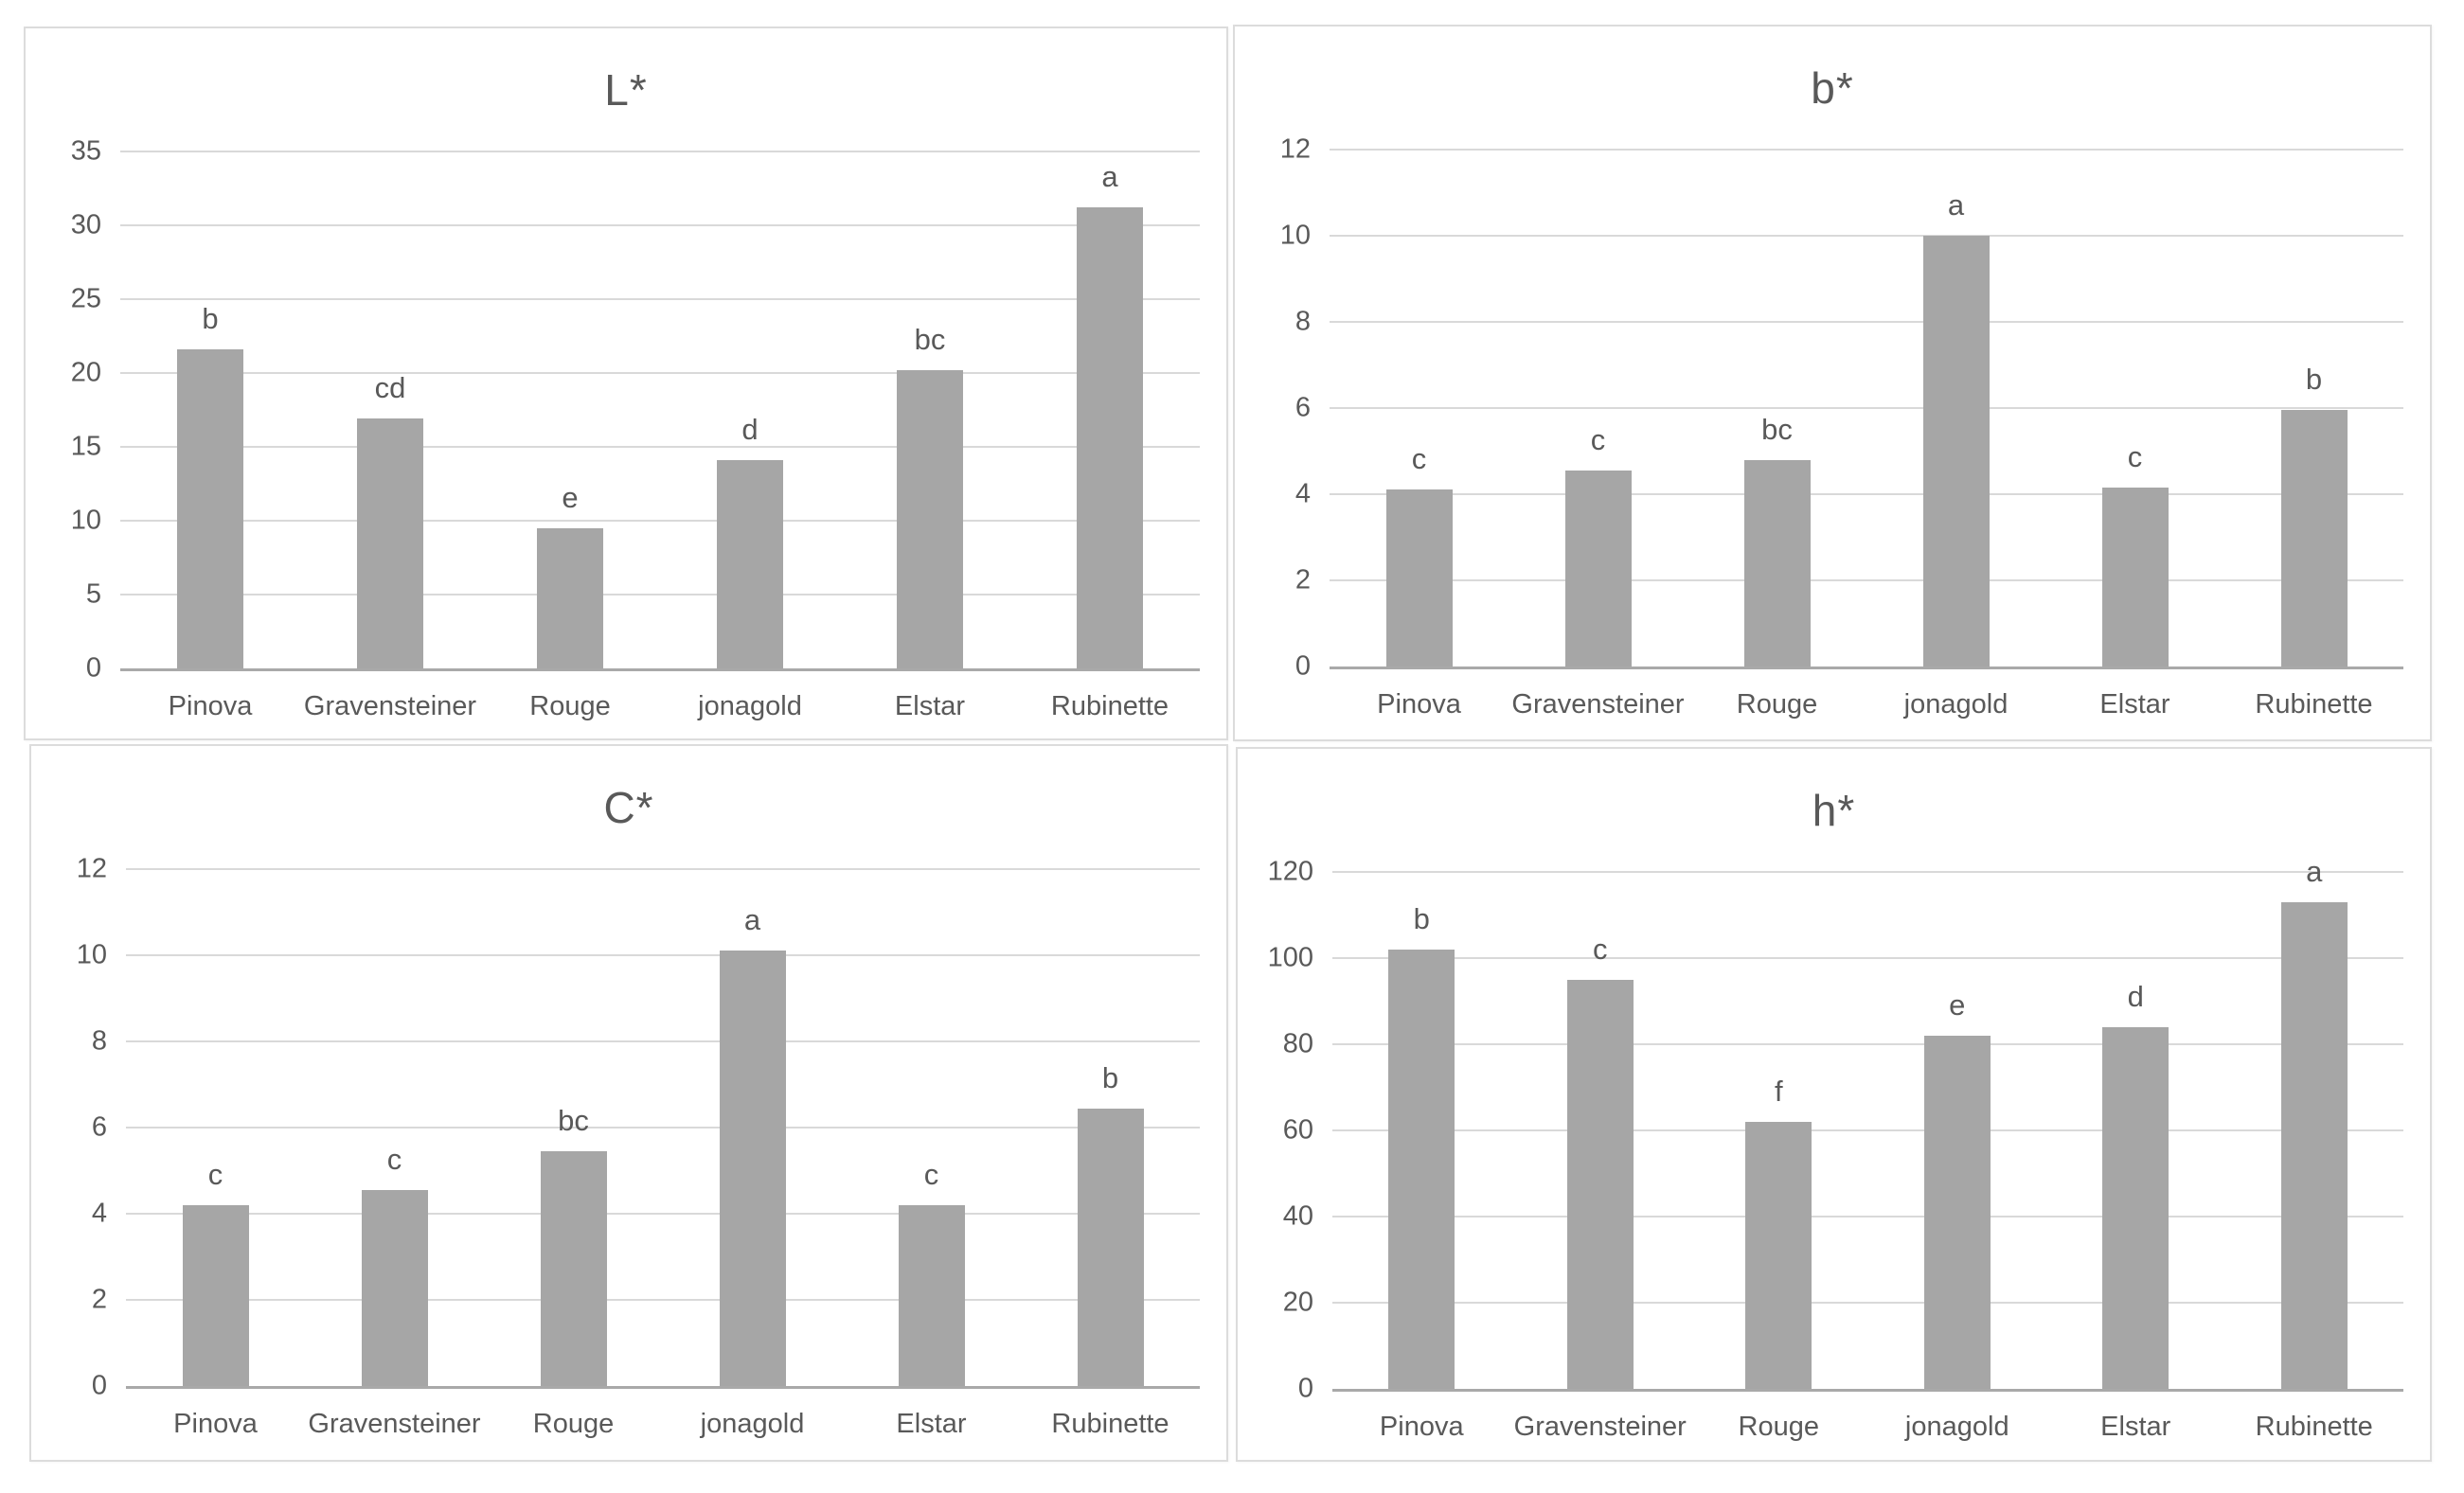 The height and width of the screenshot is (1493, 2464). I want to click on y-axis-tick-label: 60, so click(1297, 1130).